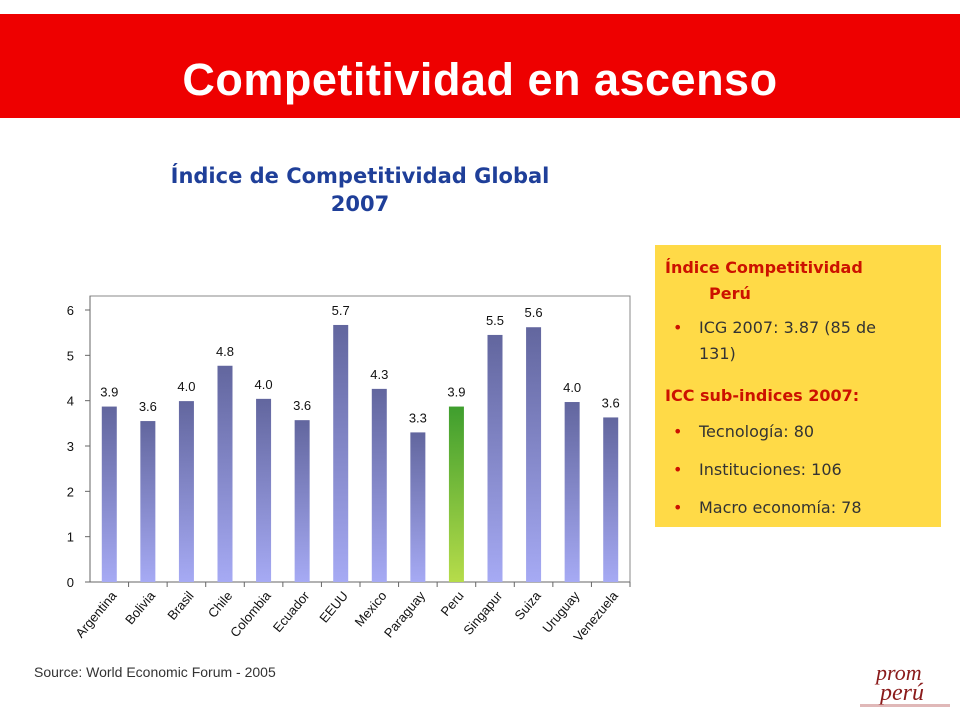 This screenshot has width=960, height=720. What do you see at coordinates (611, 499) in the screenshot?
I see `bar-venezuela` at bounding box center [611, 499].